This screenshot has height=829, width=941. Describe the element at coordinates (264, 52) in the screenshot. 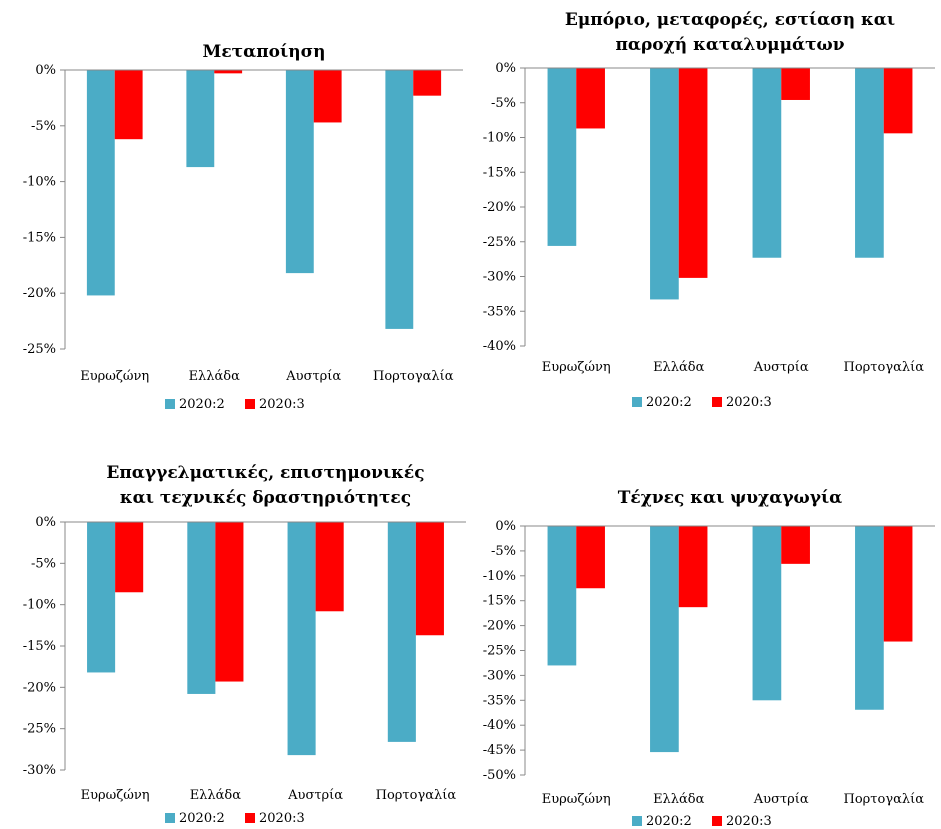

I see `chart-title: Μεταποίηση` at that location.